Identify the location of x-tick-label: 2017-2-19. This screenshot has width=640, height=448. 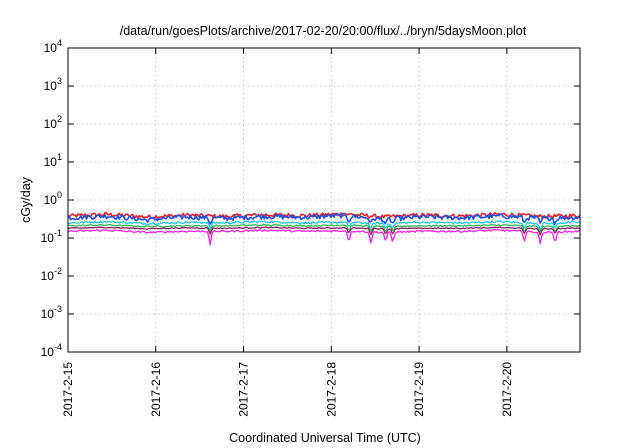
(419, 389).